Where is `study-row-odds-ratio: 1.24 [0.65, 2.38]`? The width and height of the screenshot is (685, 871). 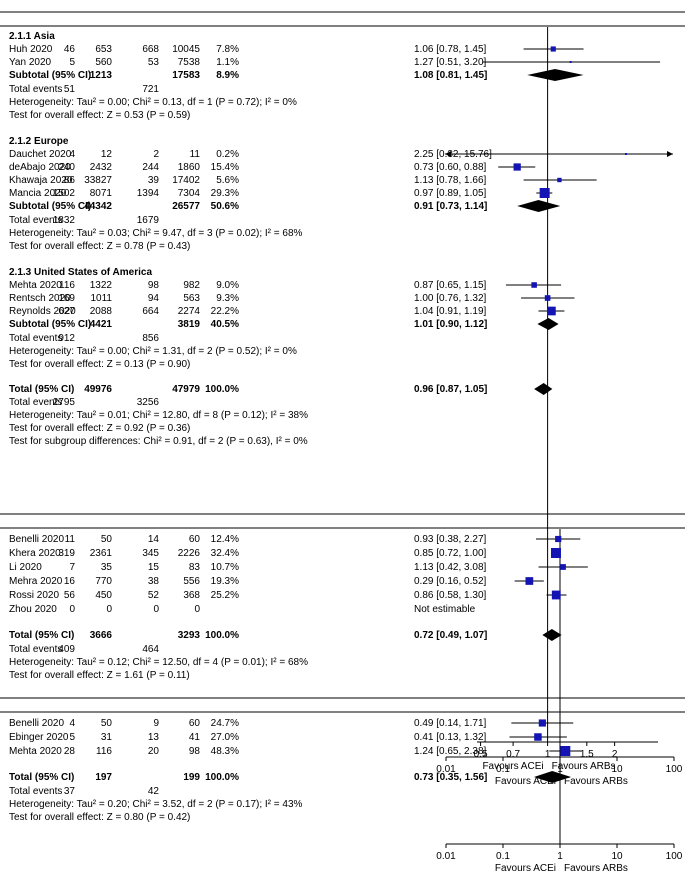 study-row-odds-ratio: 1.24 [0.65, 2.38] is located at coordinates (450, 751).